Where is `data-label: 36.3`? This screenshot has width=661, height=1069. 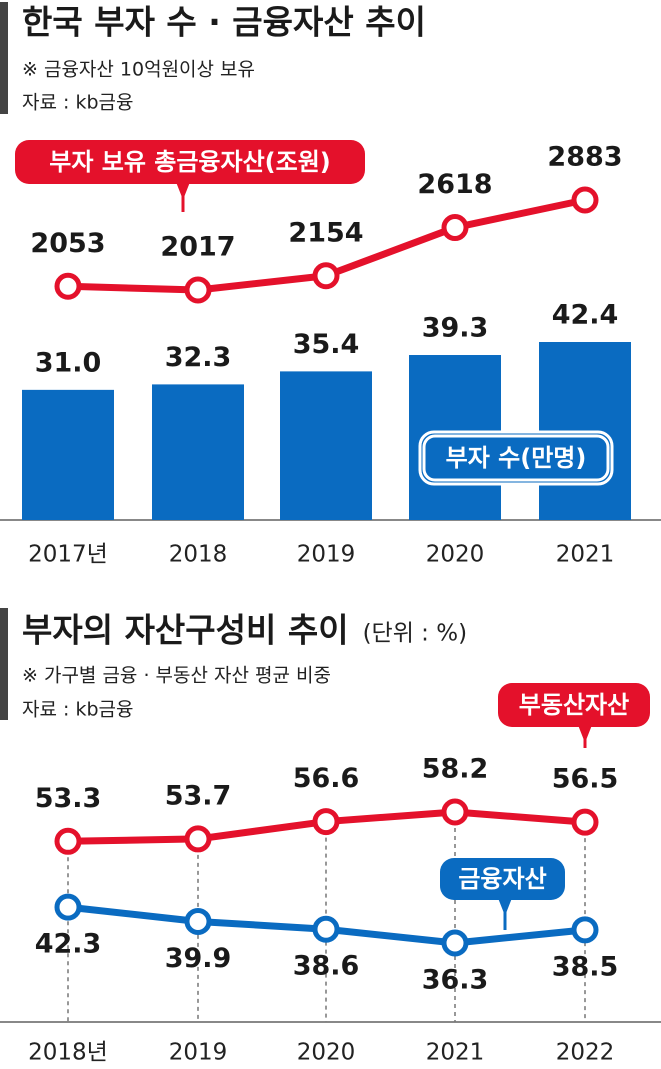
data-label: 36.3 is located at coordinates (455, 980).